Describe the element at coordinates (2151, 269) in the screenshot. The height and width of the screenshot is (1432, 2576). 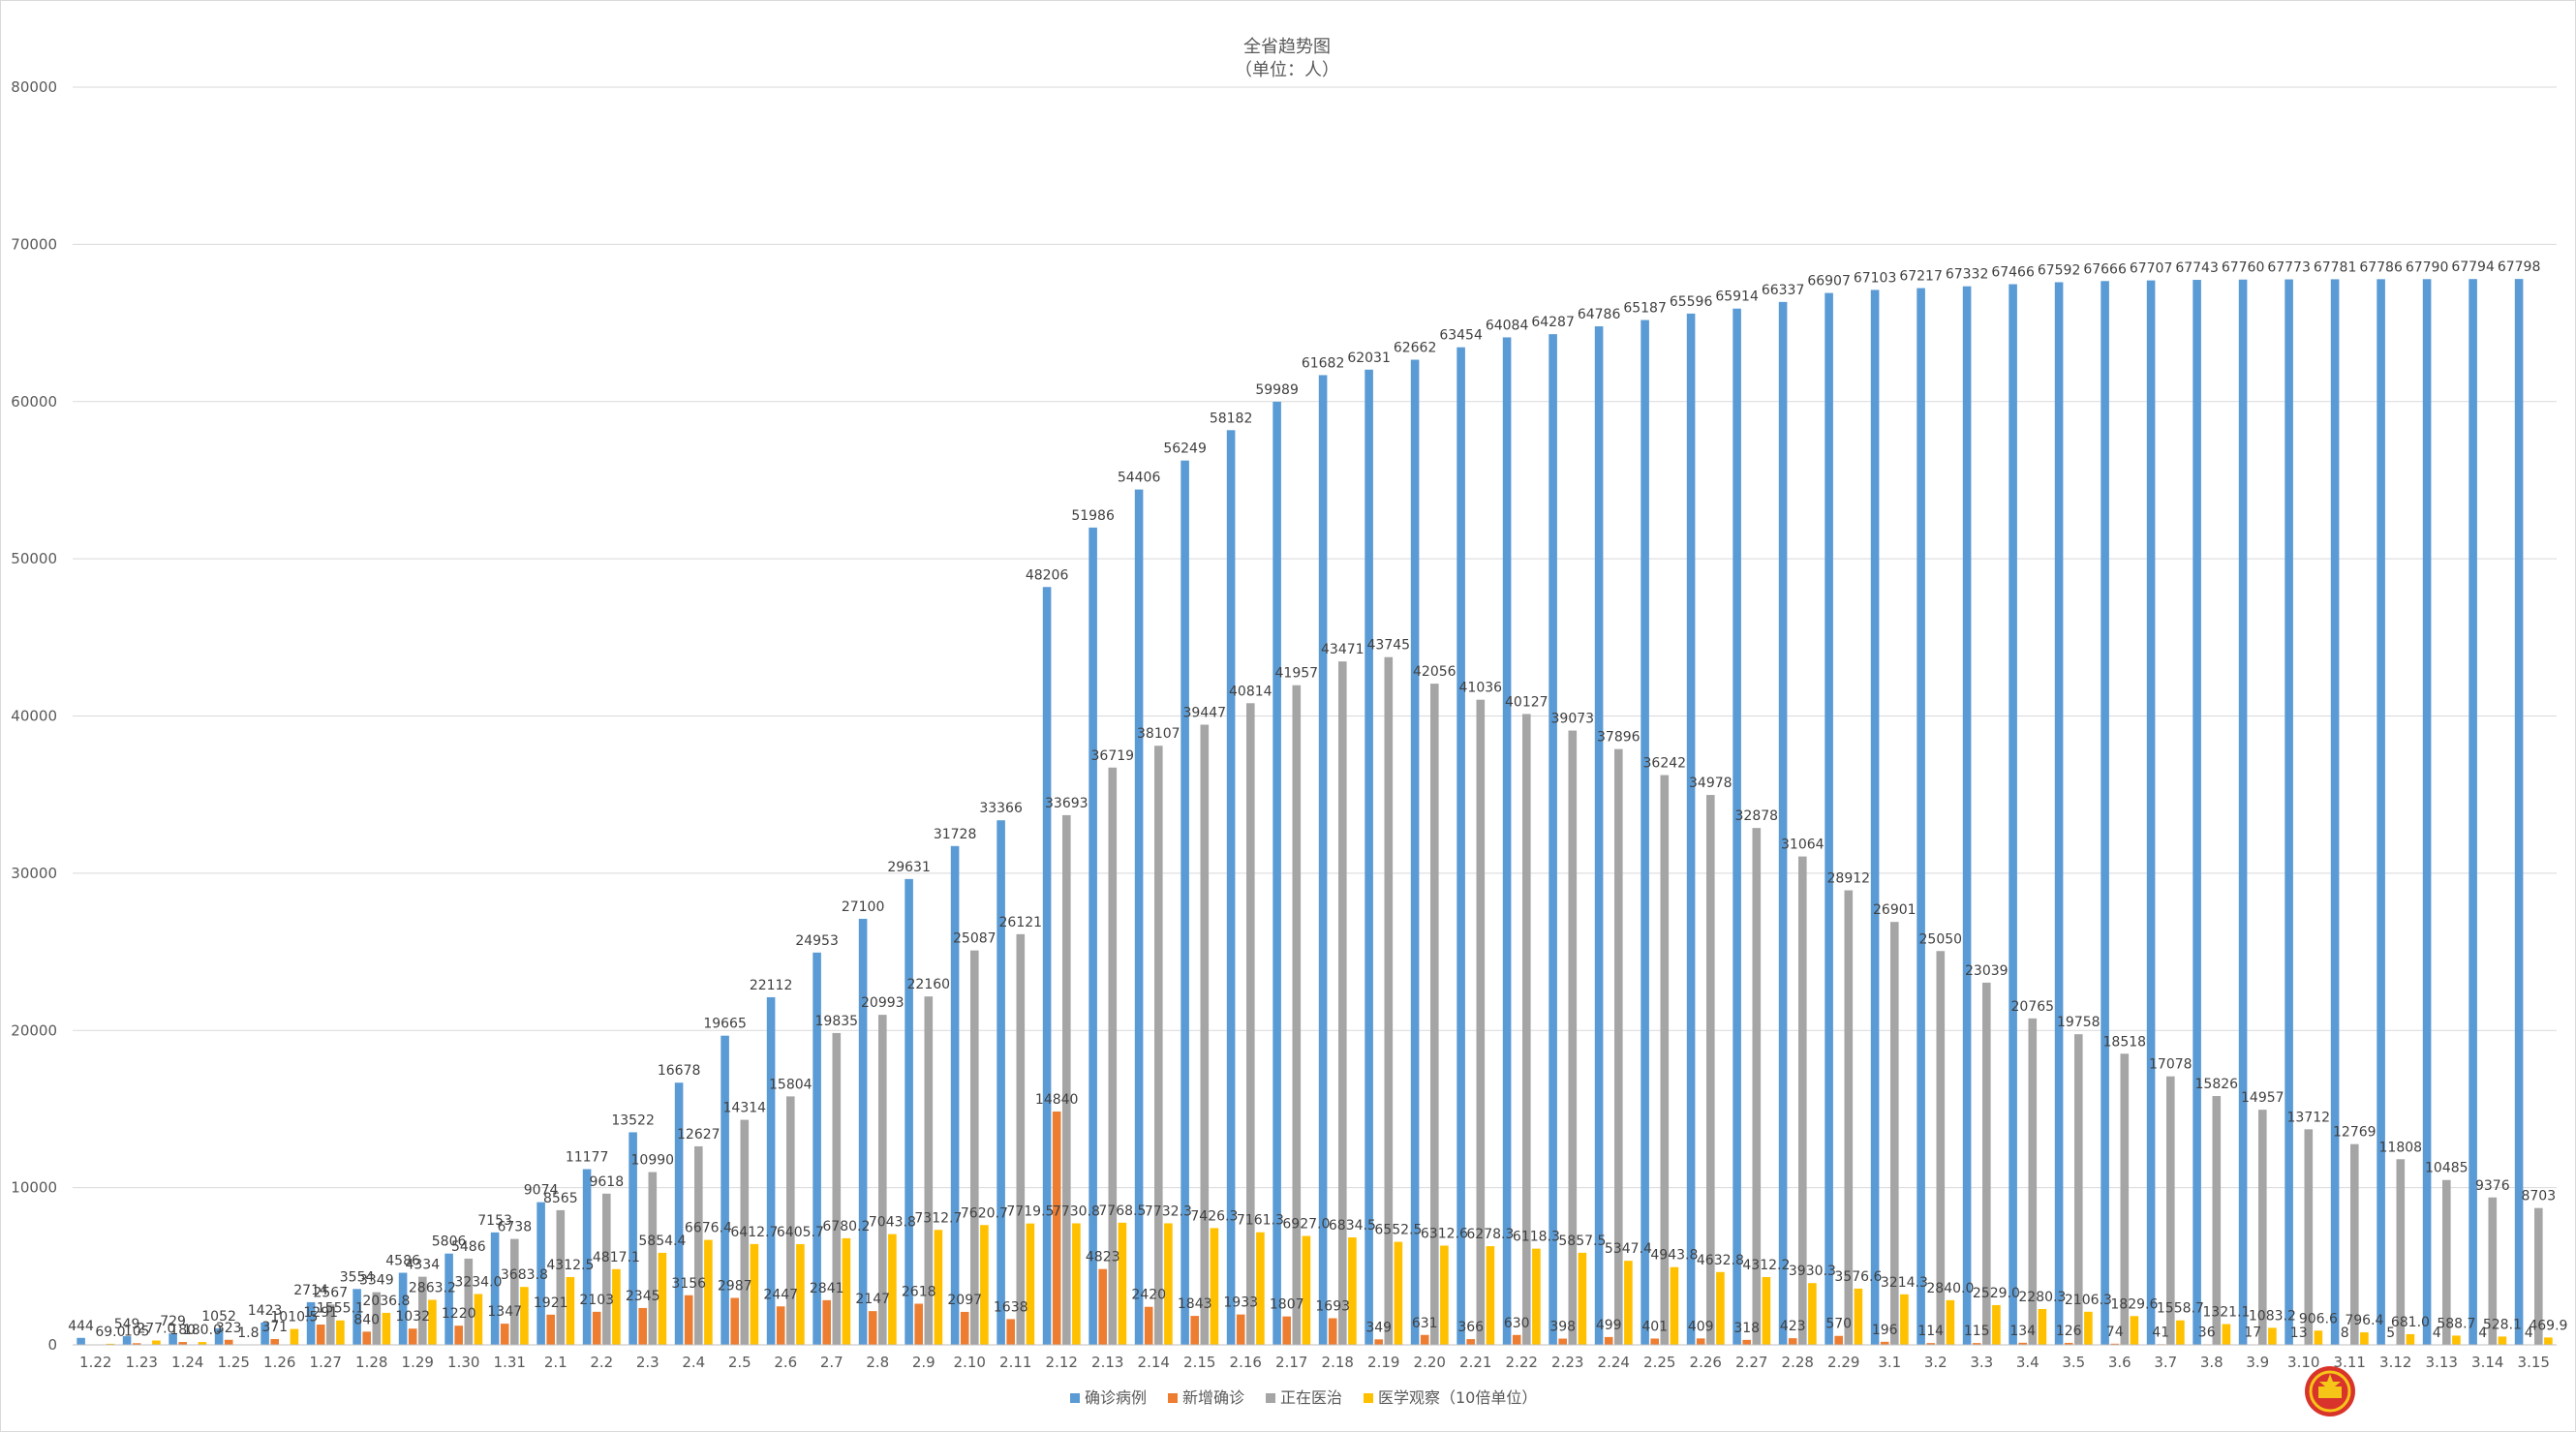
I see `data-label-series-0: 67707` at that location.